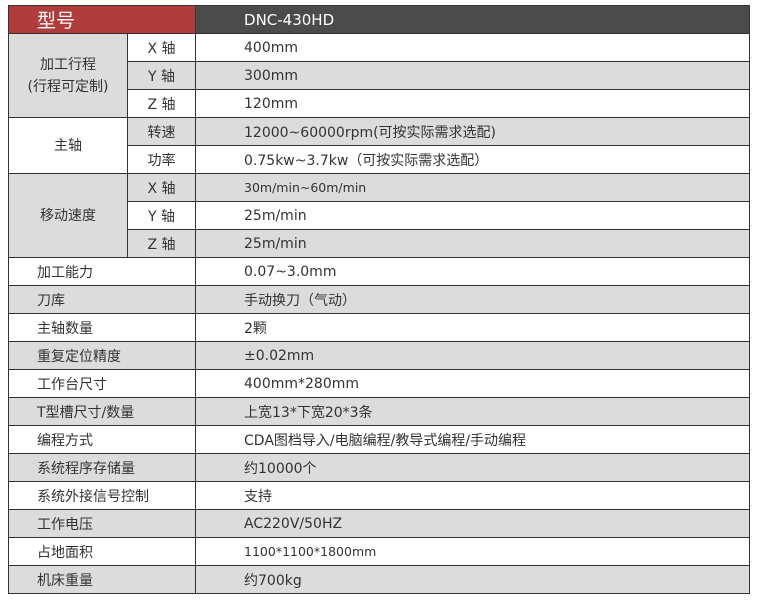  I want to click on spec-label: 刀库, so click(102, 299).